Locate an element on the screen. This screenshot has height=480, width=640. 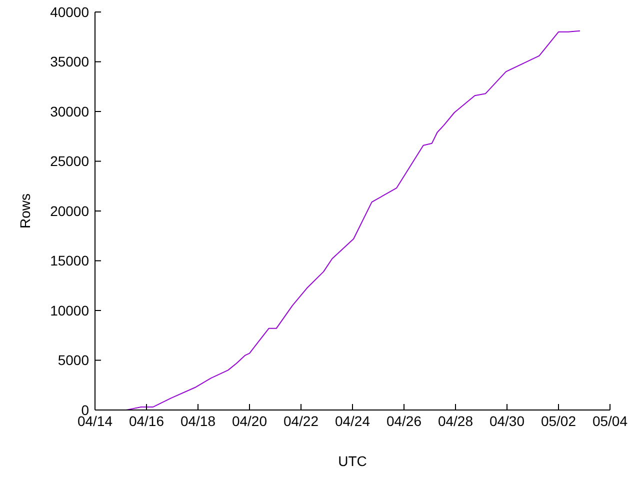
y-axis-title: Rows is located at coordinates (24, 211).